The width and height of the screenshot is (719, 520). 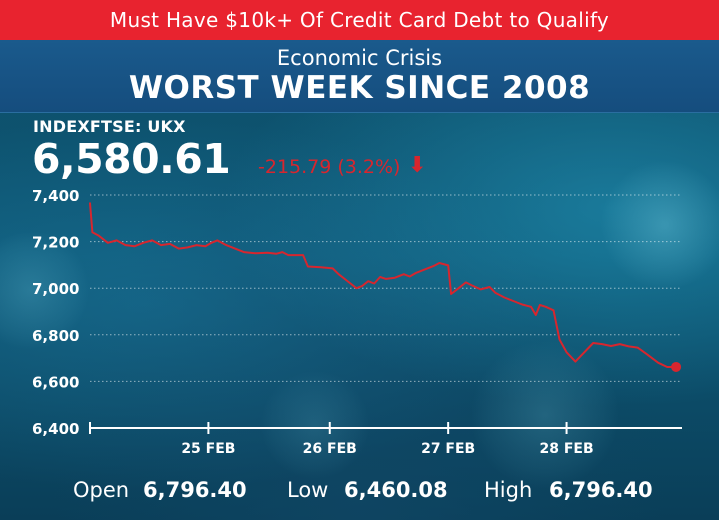 What do you see at coordinates (508, 490) in the screenshot?
I see `high-label: High` at bounding box center [508, 490].